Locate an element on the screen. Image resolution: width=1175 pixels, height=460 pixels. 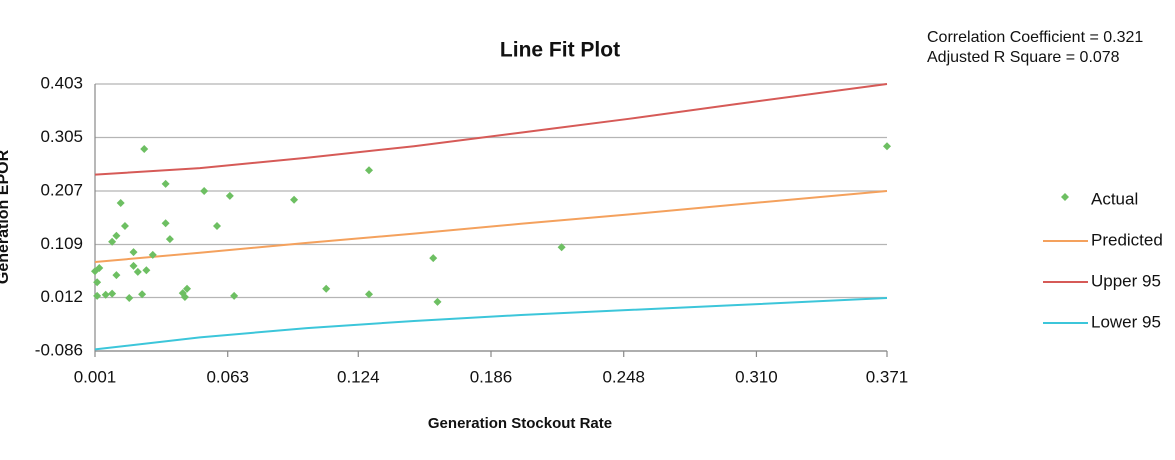
x-tick-label: 0.371 is located at coordinates (887, 376).